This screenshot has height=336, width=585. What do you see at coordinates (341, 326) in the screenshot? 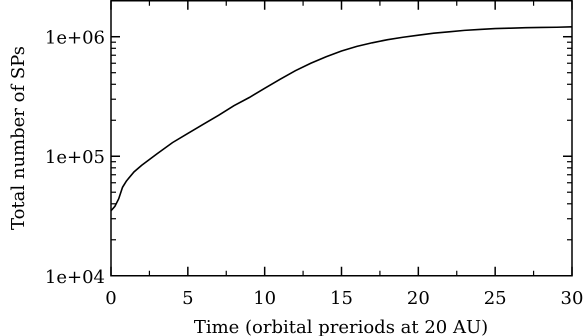
I see `x-axis-title: Time (orbital preriods at 20 AU)` at bounding box center [341, 326].